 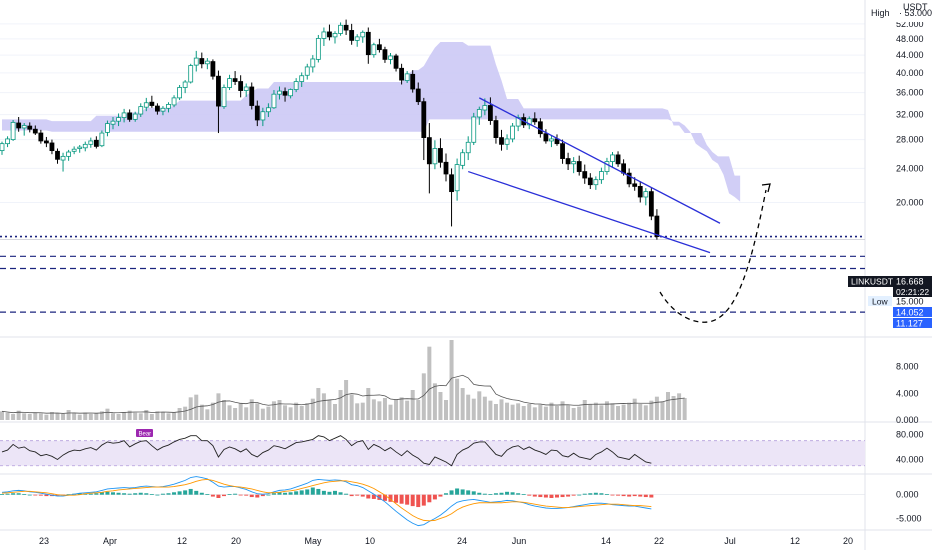 I want to click on time-tick-label: Jul, so click(x=730, y=541).